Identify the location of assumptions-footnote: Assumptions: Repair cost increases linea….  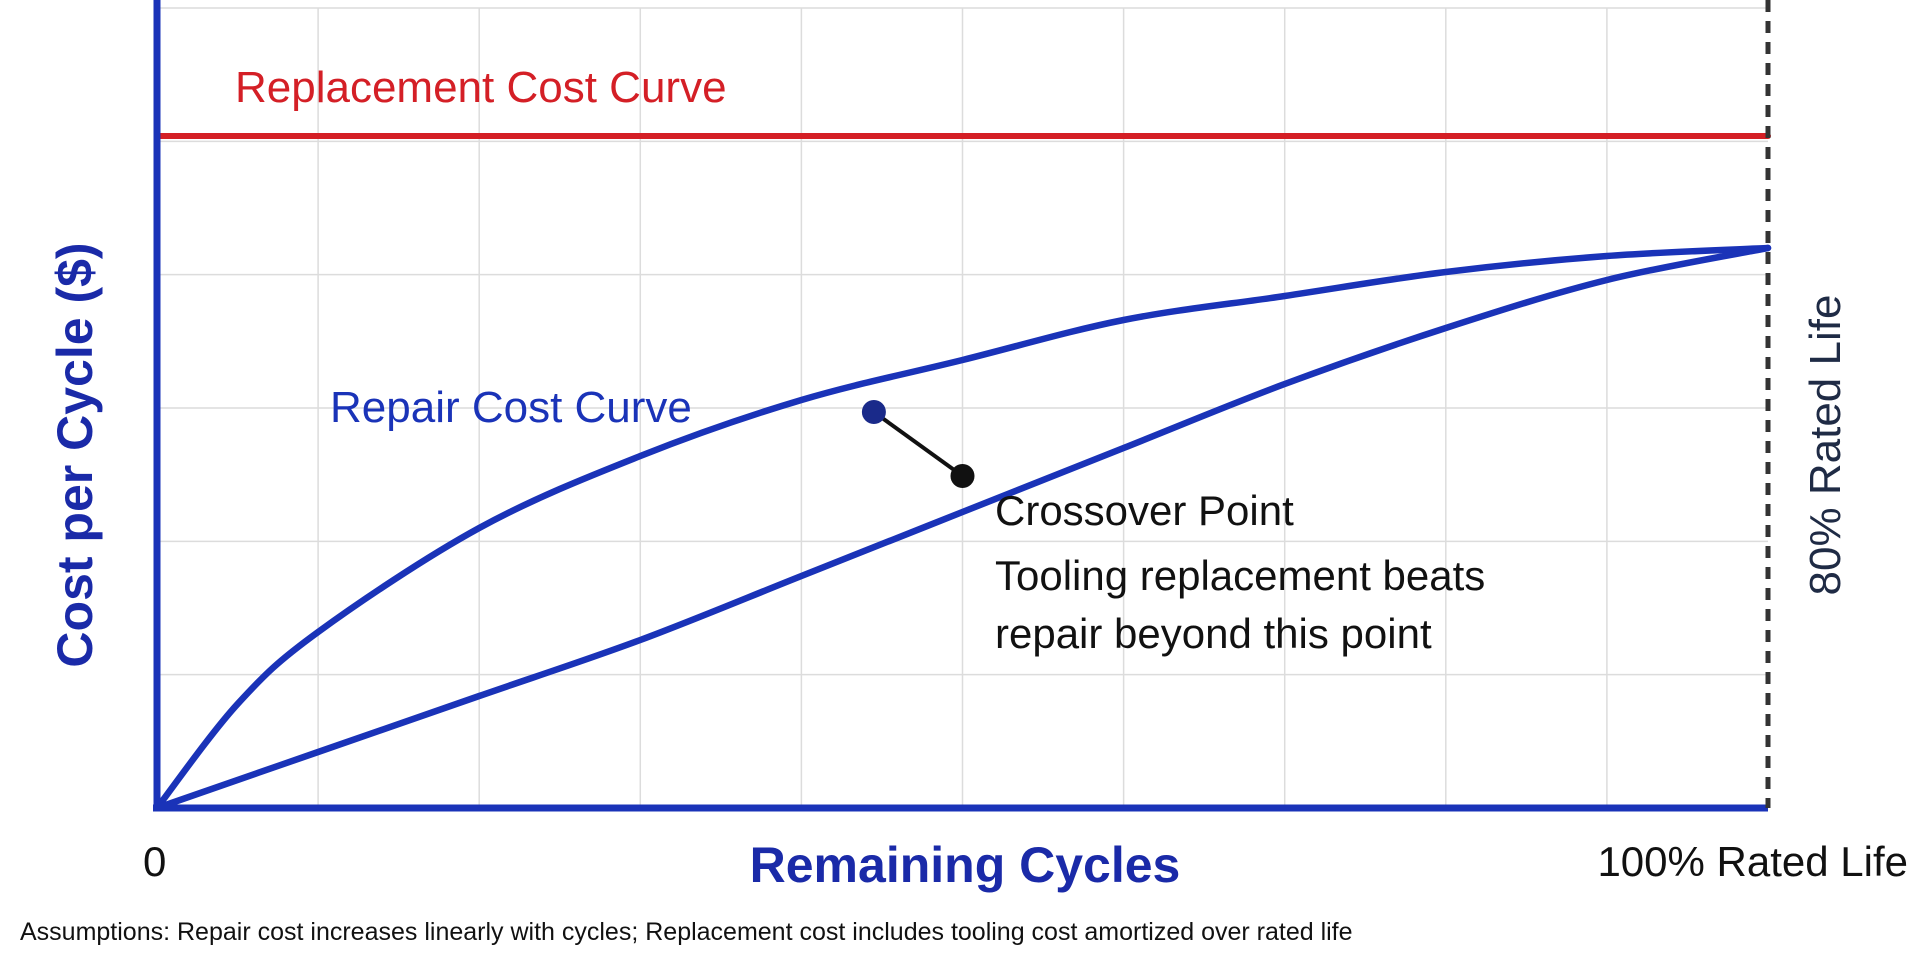
(686, 932).